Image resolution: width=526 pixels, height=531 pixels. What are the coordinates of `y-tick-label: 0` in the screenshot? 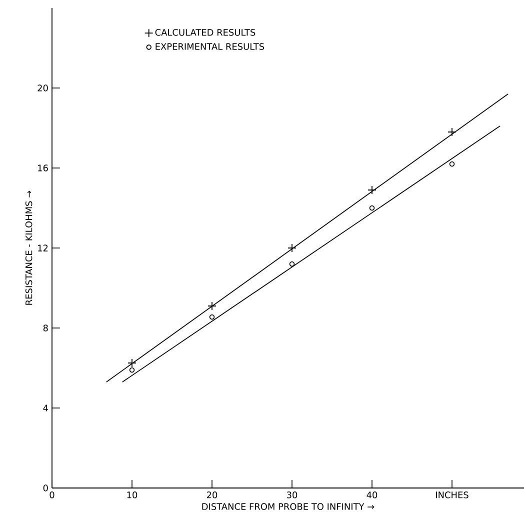 It's located at (45, 488).